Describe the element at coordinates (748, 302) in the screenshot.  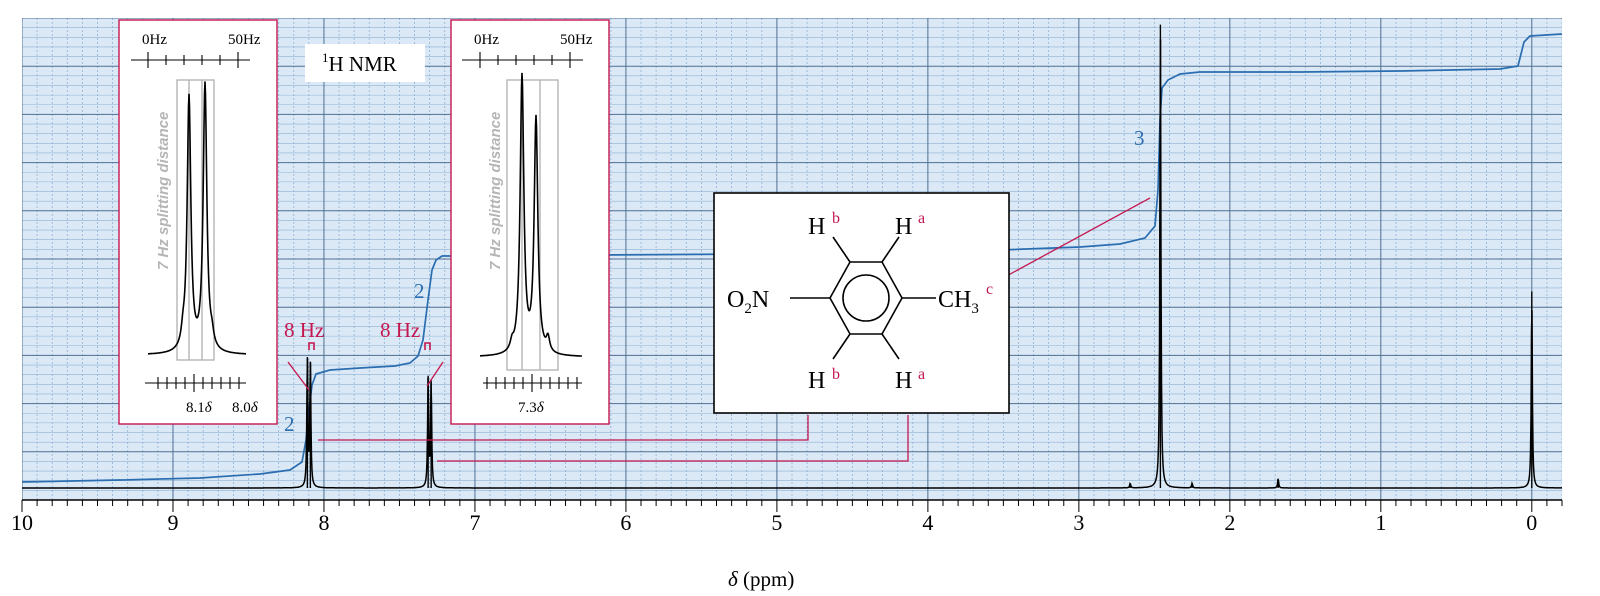
I see `nitro-group: O2N` at that location.